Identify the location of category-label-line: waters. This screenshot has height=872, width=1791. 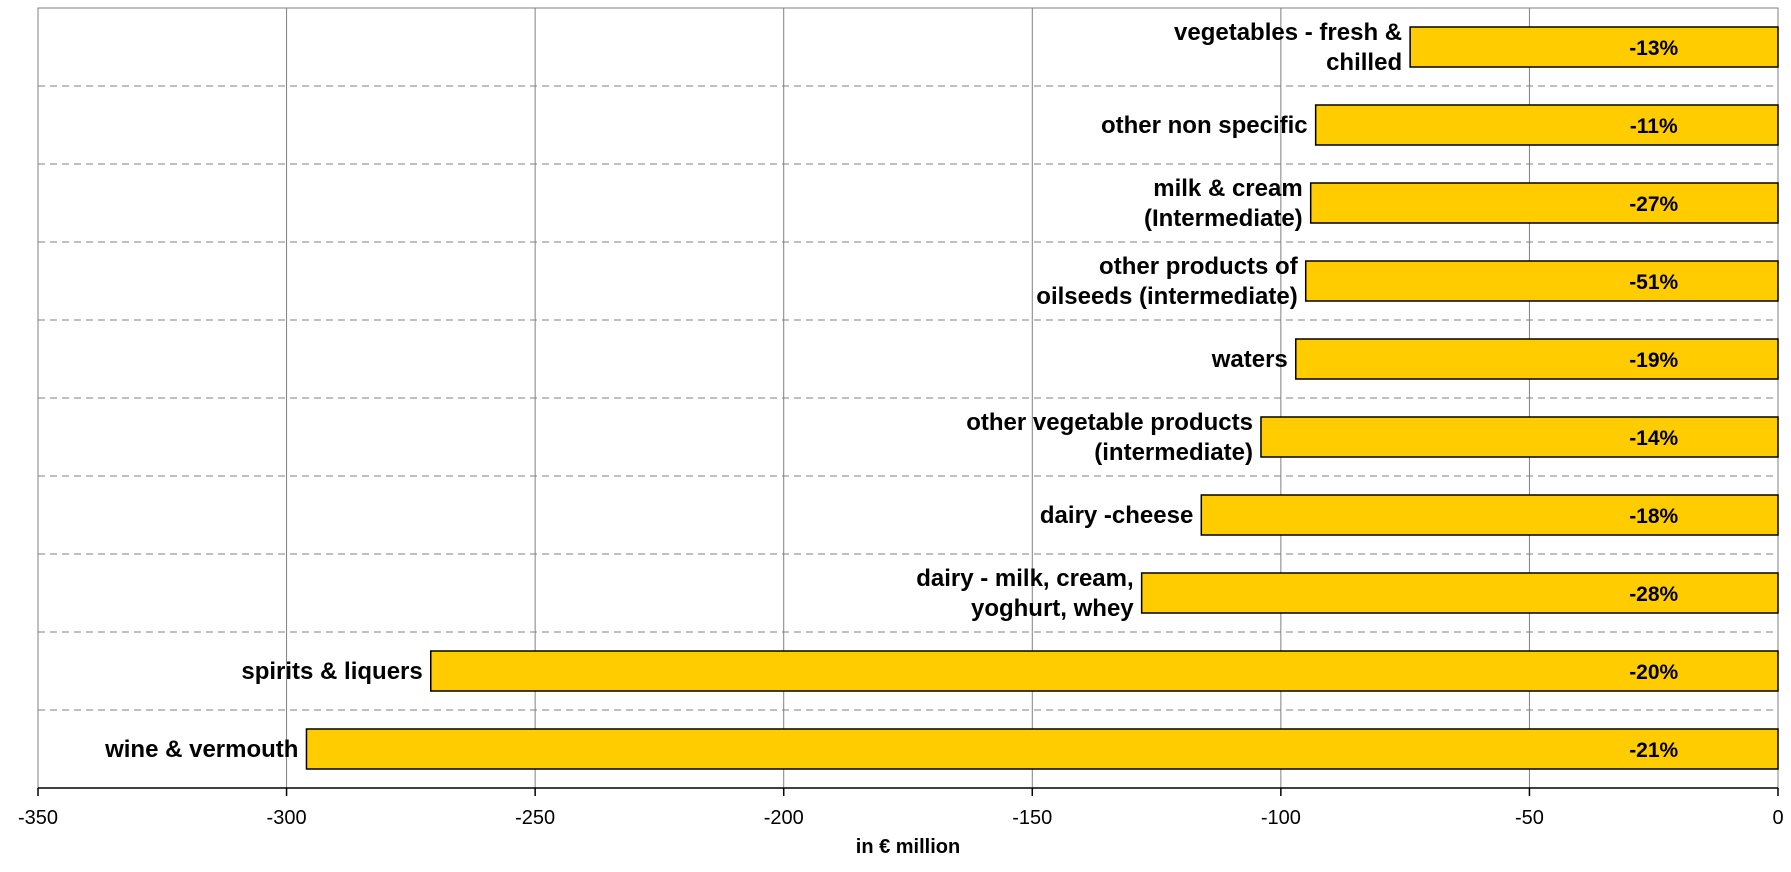
(1249, 359).